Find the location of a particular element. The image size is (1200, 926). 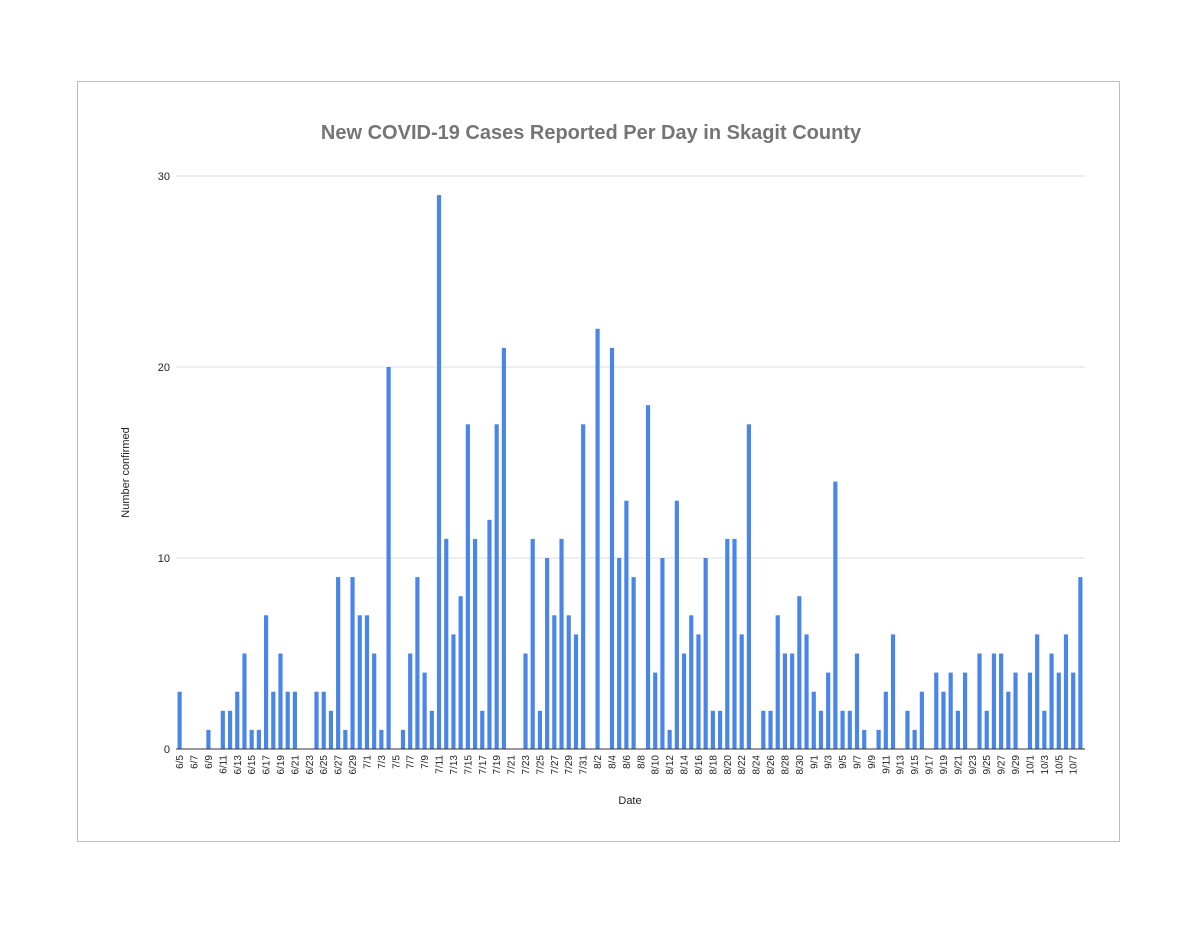

y-tick-label: 30 is located at coordinates (164, 177).